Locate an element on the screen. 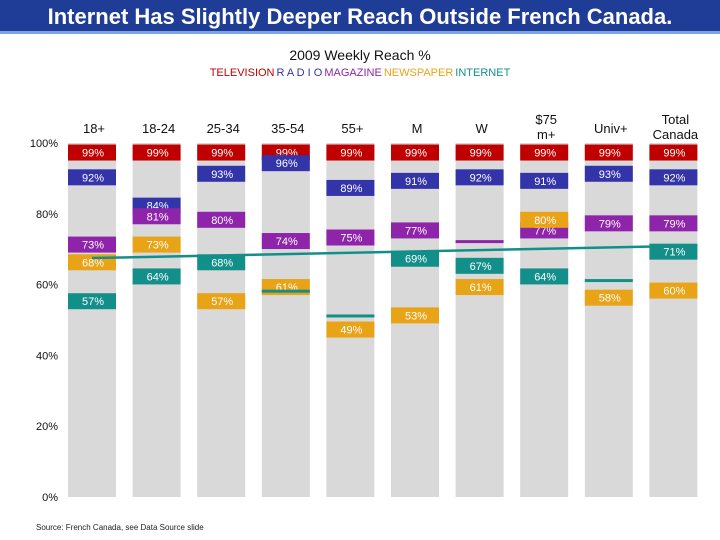  data-label-magazine: 74% is located at coordinates (287, 242).